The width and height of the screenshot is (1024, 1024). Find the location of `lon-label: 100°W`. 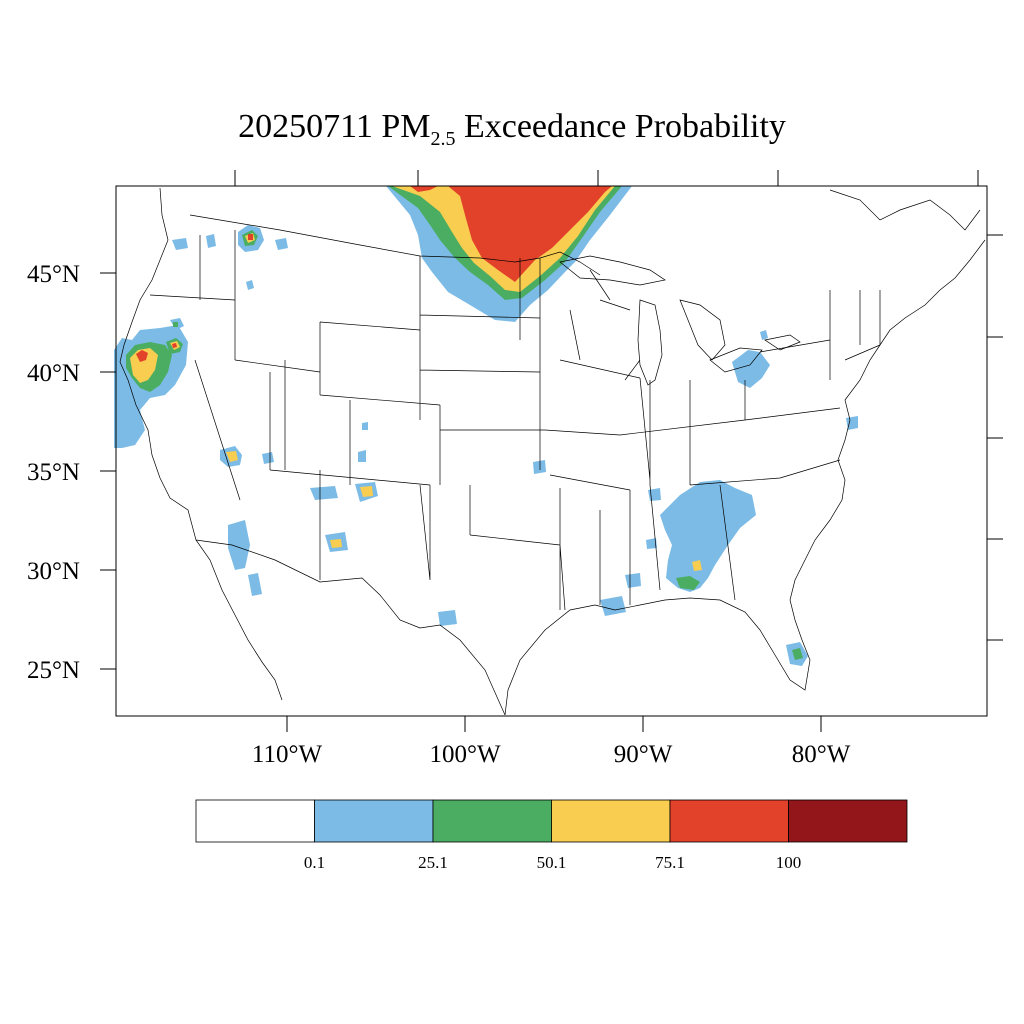

lon-label: 100°W is located at coordinates (464, 754).